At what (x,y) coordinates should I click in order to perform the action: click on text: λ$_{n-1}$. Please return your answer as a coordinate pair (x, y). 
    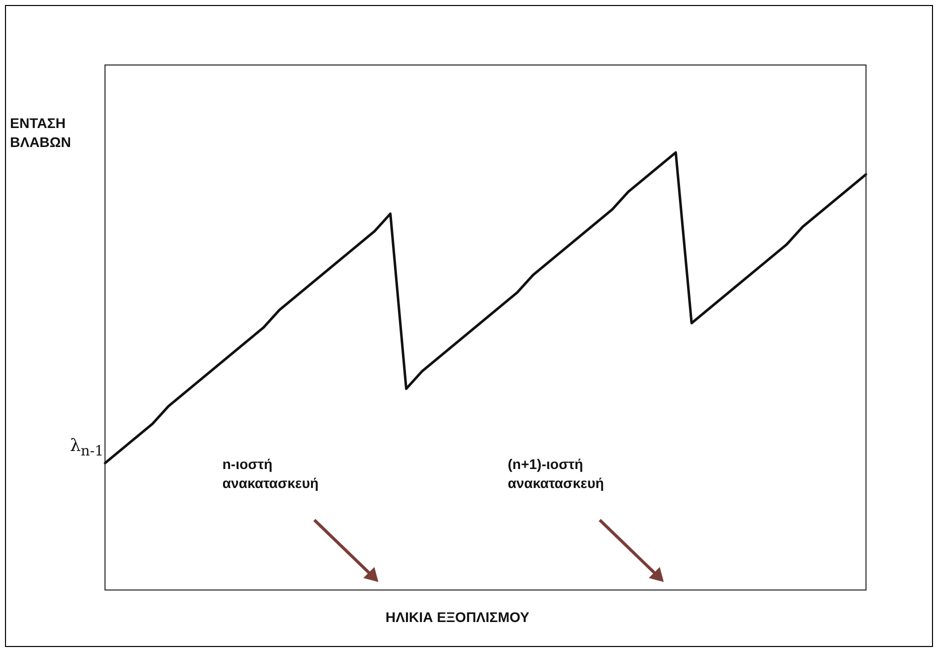
    Looking at the image, I should click on (87, 449).